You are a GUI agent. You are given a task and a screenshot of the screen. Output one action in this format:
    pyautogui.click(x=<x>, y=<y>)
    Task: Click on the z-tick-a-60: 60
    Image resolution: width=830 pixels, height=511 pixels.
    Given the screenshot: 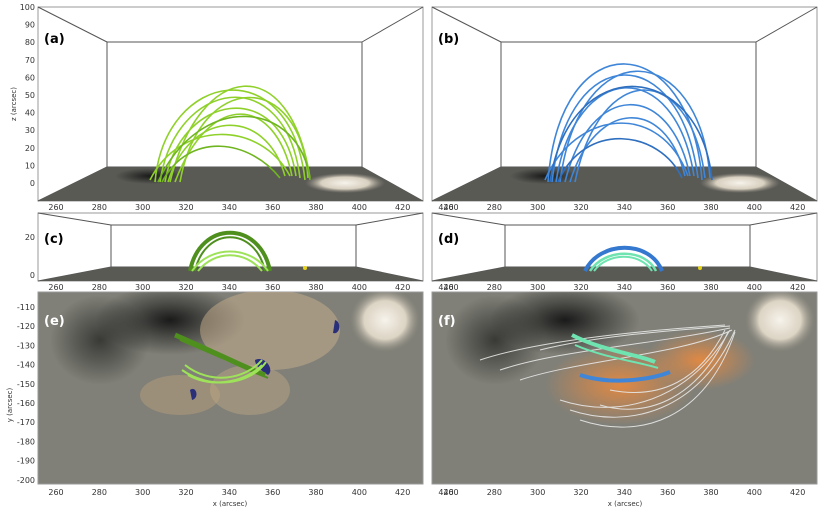 What is the action you would take?
    pyautogui.click(x=30, y=77)
    